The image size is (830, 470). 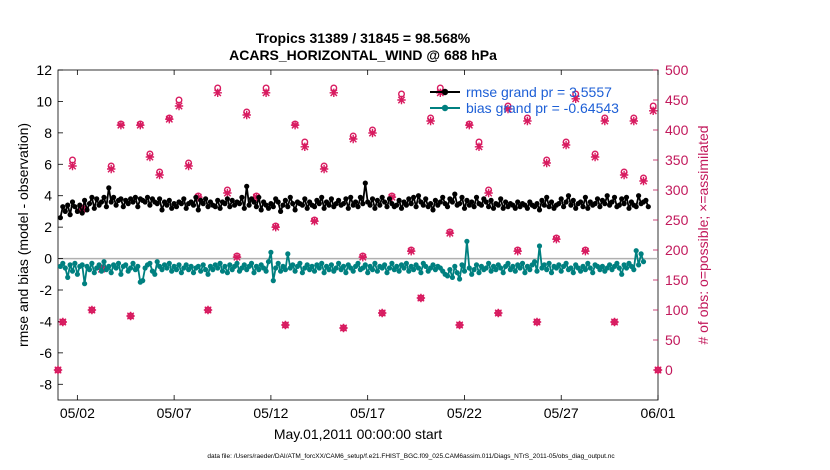 What do you see at coordinates (677, 130) in the screenshot?
I see `y-right-tick-label: 400` at bounding box center [677, 130].